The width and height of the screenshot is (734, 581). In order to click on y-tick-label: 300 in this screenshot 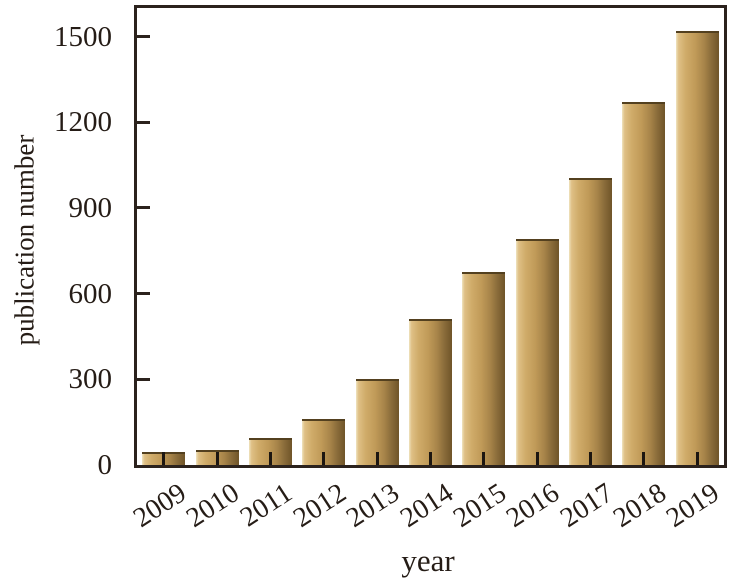, I will do `click(90, 379)`.